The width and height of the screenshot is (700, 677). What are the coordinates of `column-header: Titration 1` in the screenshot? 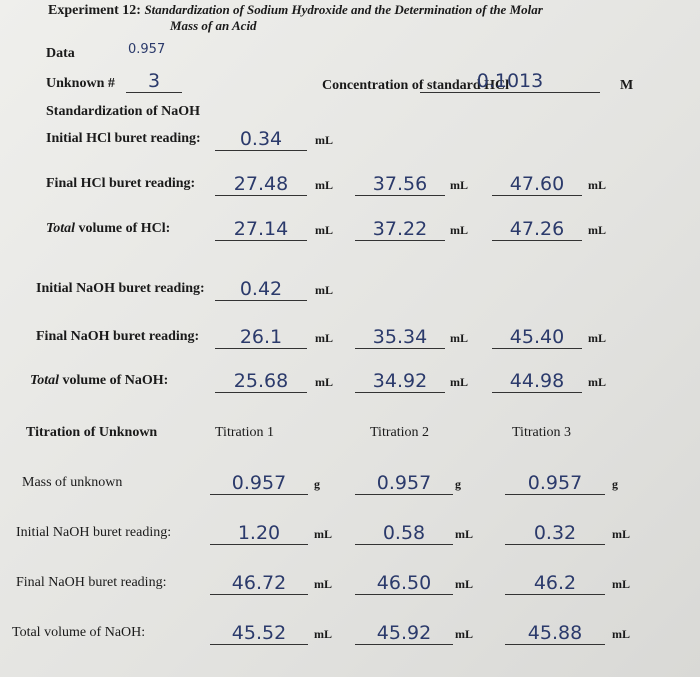 It's located at (244, 432).